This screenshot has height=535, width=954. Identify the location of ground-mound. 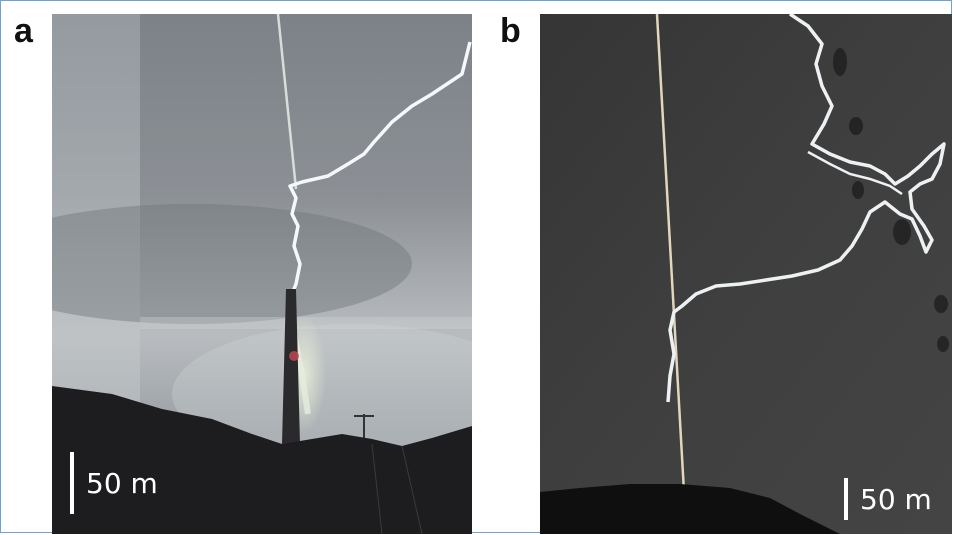
(690, 509).